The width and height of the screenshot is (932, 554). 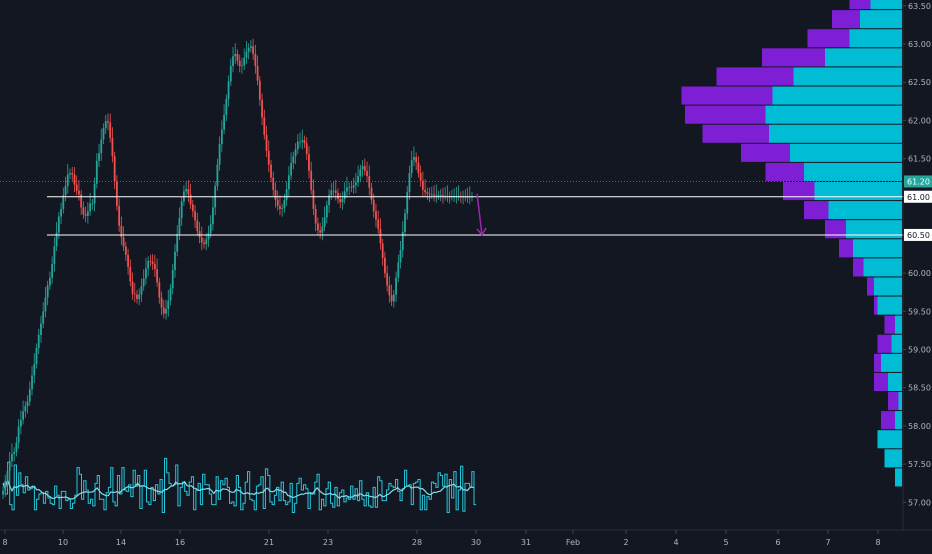 I want to click on time-axis: 8 10 14 16 21 23 28 30 31 Feb 2 4 5 6 7 8, so click(x=441, y=538).